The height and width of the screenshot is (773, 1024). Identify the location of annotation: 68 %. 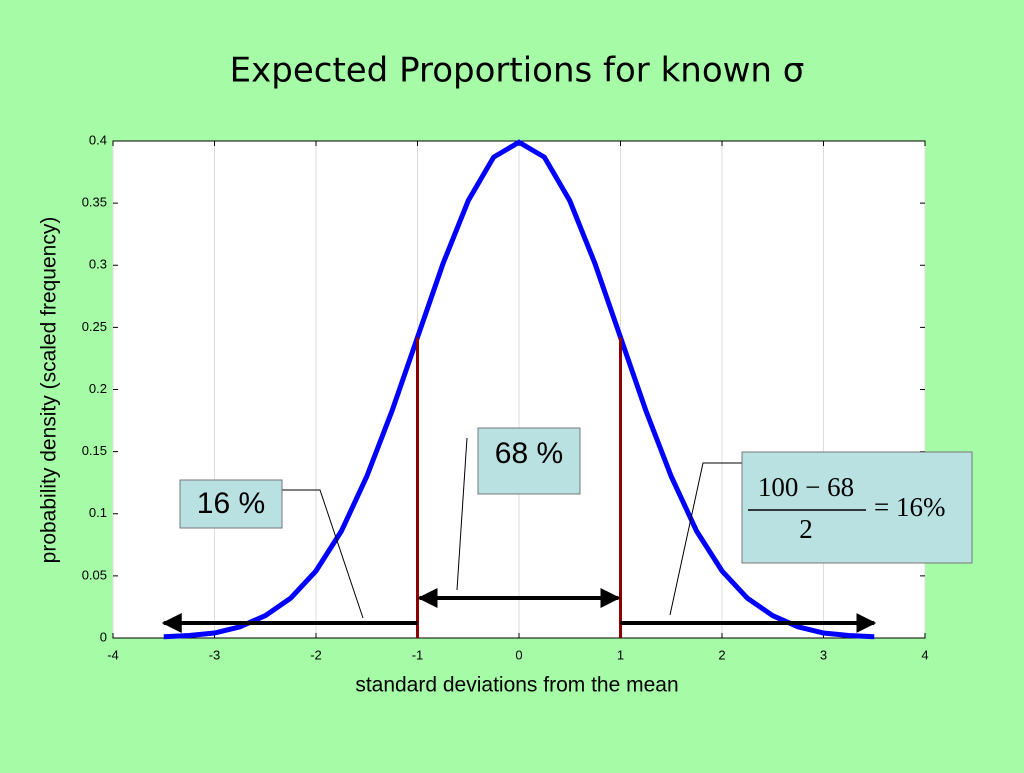
(529, 453).